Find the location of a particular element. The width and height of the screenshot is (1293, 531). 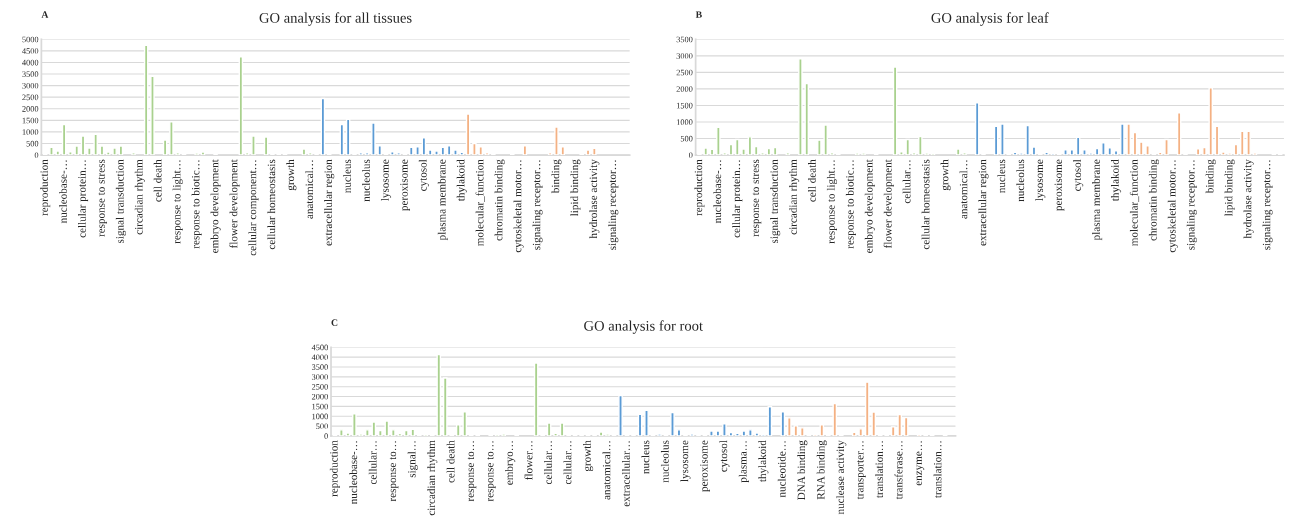

x-tick-label: cellular homeostasis is located at coordinates (271, 204).